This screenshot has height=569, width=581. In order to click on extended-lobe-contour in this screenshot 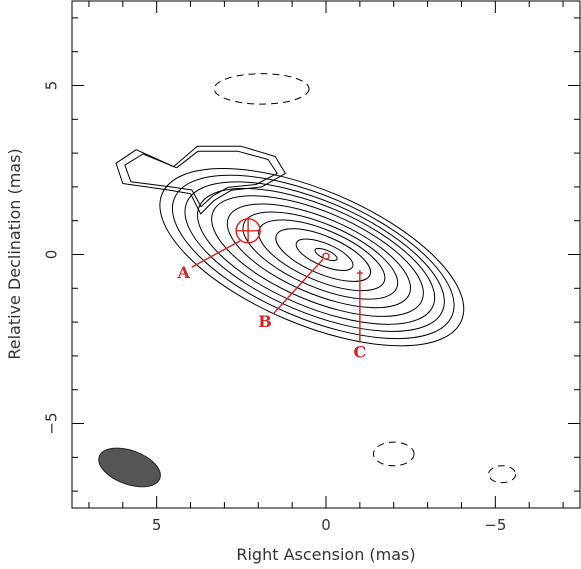, I will do `click(200, 180)`.